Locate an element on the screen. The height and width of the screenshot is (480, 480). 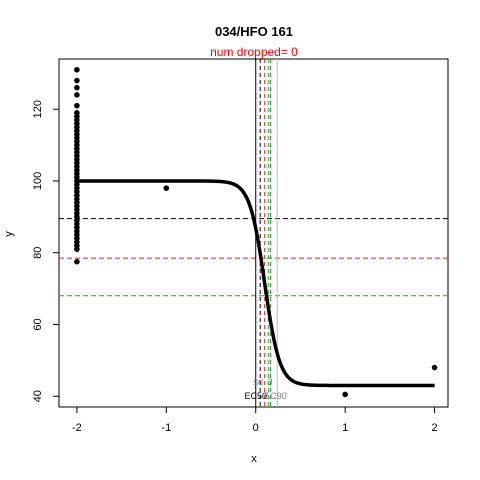
y-tick-label: 40 is located at coordinates (38, 396).